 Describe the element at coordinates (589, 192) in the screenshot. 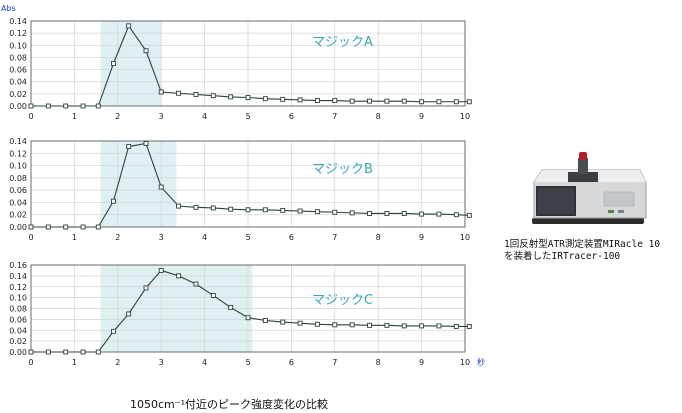

I see `ftir-instrument-image` at that location.